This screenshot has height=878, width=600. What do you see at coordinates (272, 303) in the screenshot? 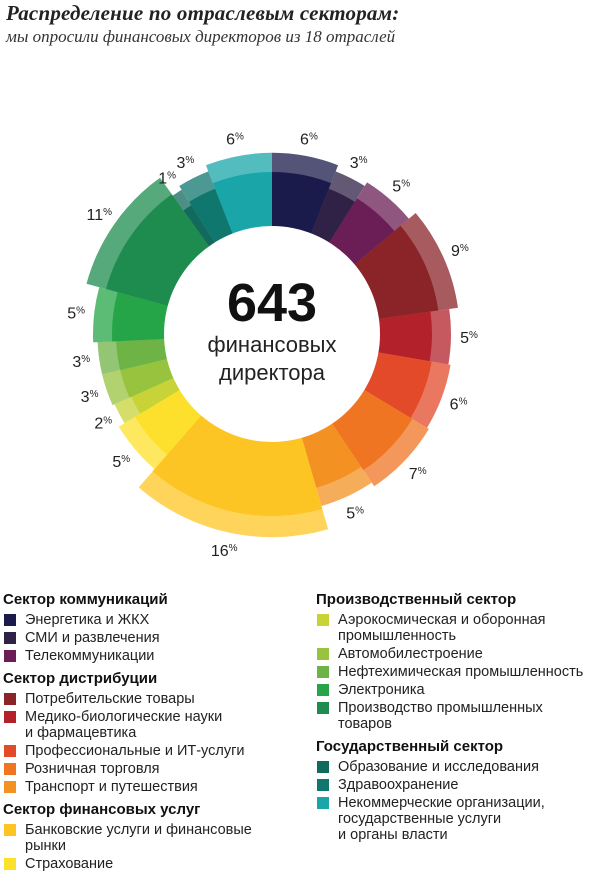
I see `center-number: 643` at bounding box center [272, 303].